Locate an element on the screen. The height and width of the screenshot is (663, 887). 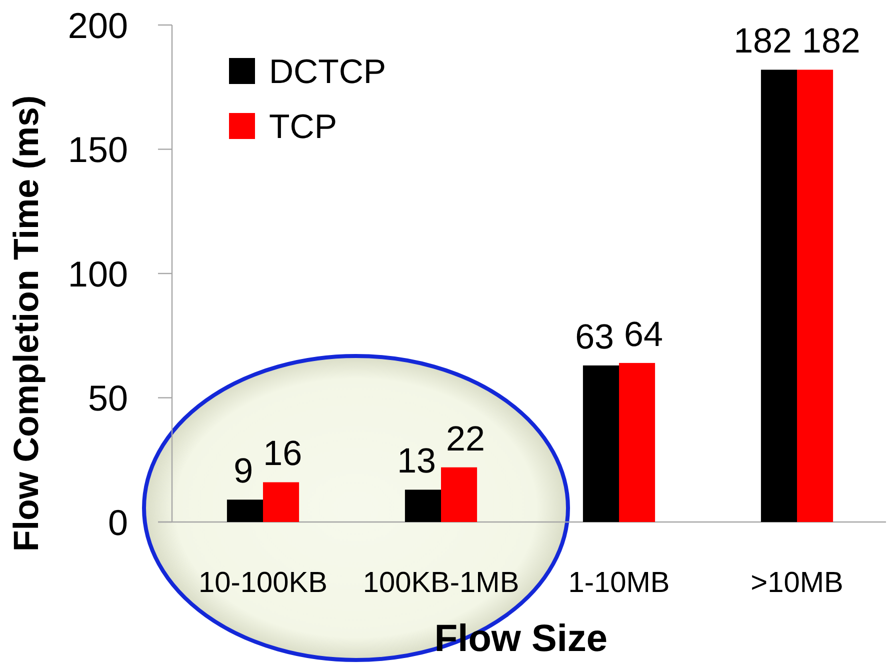
x-tick-label: >10MB is located at coordinates (797, 583).